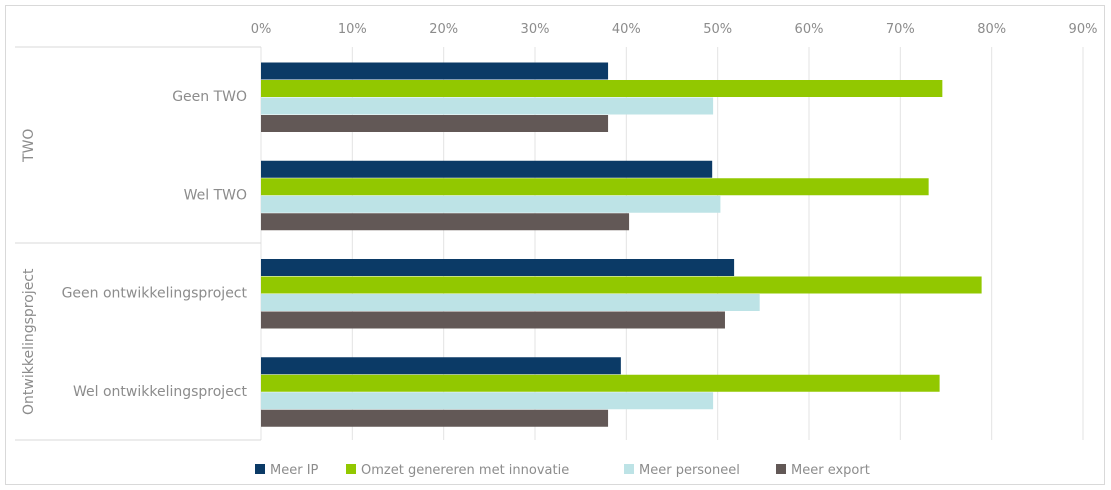 Image resolution: width=1111 pixels, height=490 pixels. Describe the element at coordinates (830, 470) in the screenshot. I see `legend-label: Meer export` at that location.